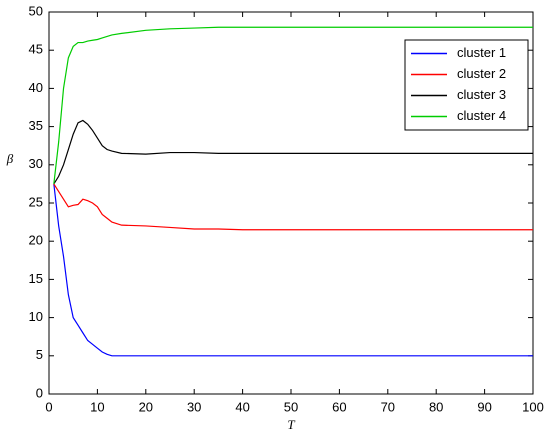 The image size is (550, 437). What do you see at coordinates (48, 406) in the screenshot?
I see `x-tick-label: 0` at bounding box center [48, 406].